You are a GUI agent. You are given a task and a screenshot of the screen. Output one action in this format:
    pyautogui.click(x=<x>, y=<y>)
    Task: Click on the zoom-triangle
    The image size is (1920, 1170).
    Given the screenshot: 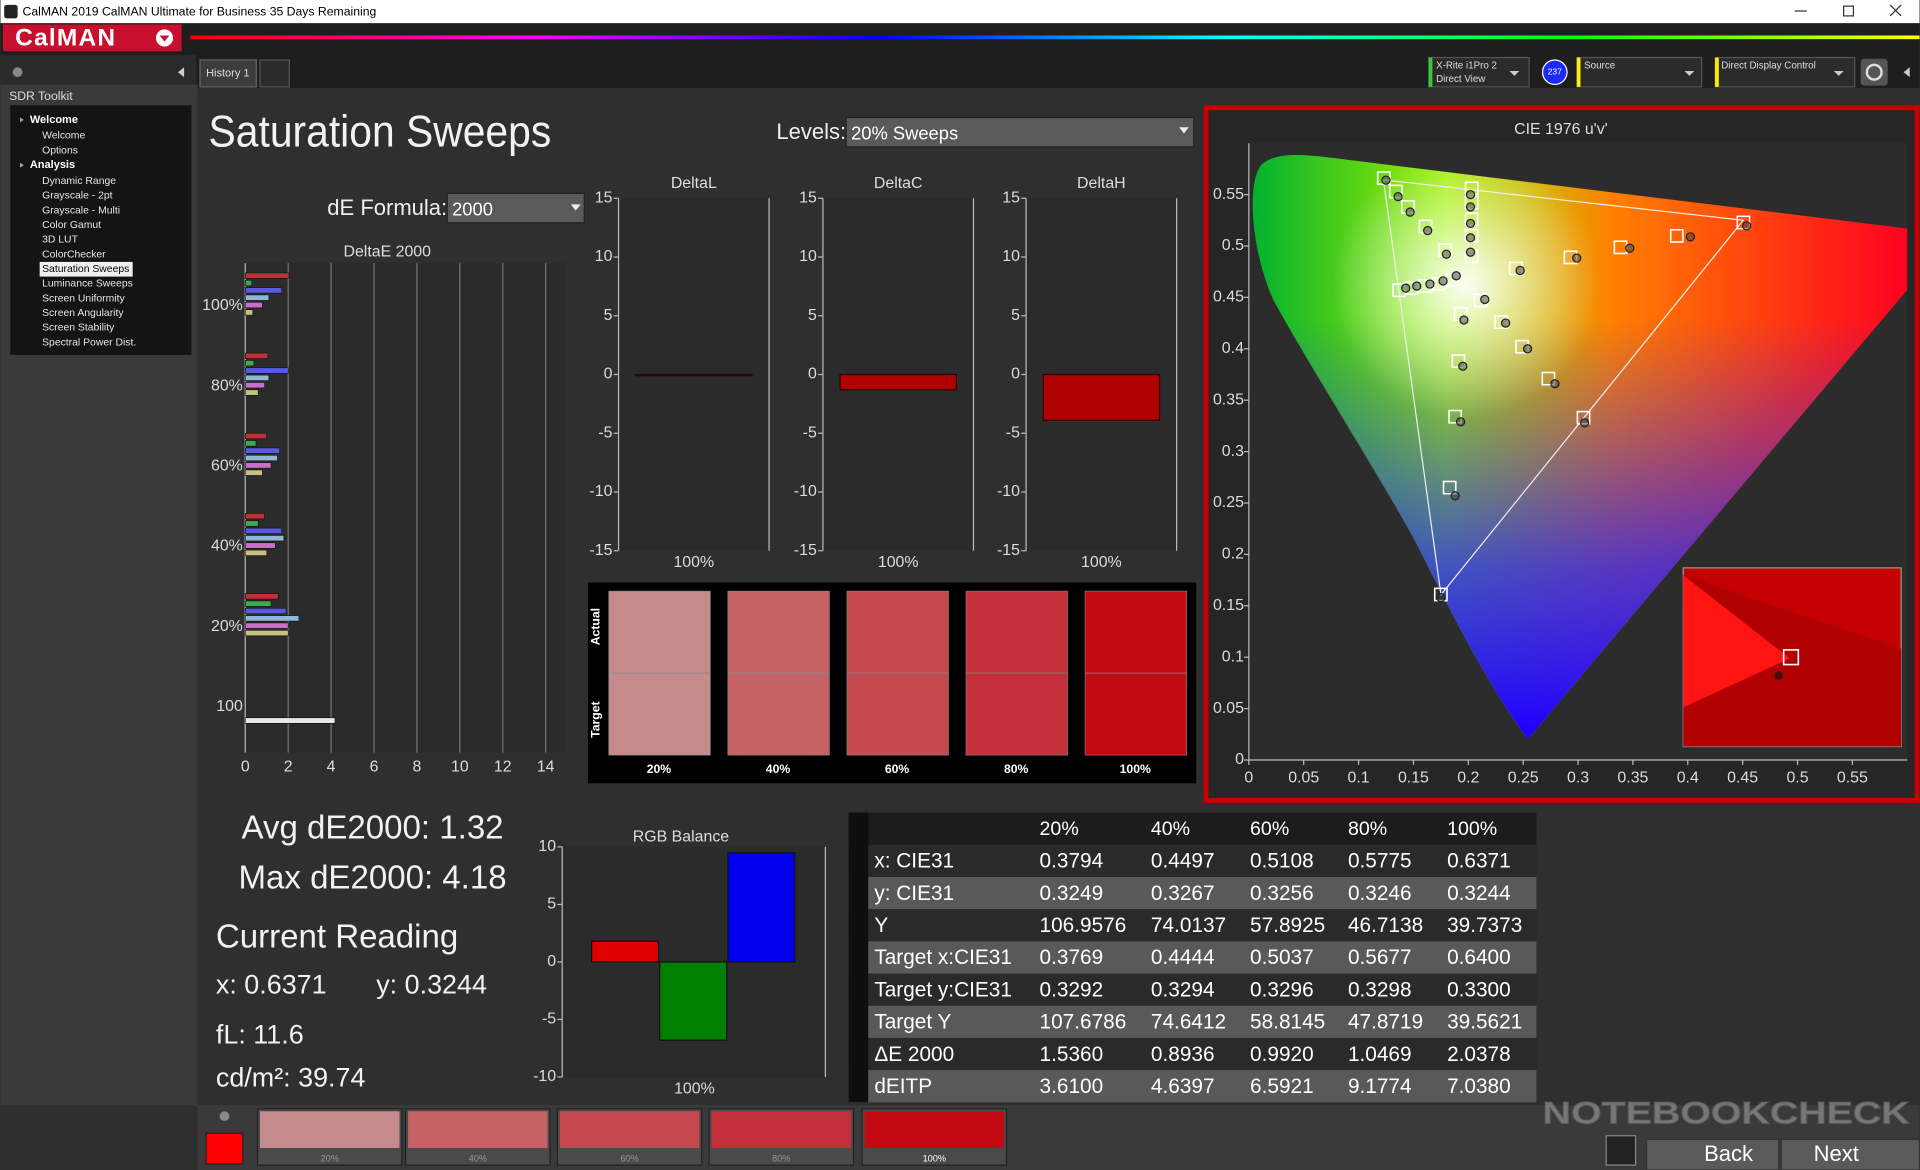 What is the action you would take?
    pyautogui.click(x=1736, y=641)
    